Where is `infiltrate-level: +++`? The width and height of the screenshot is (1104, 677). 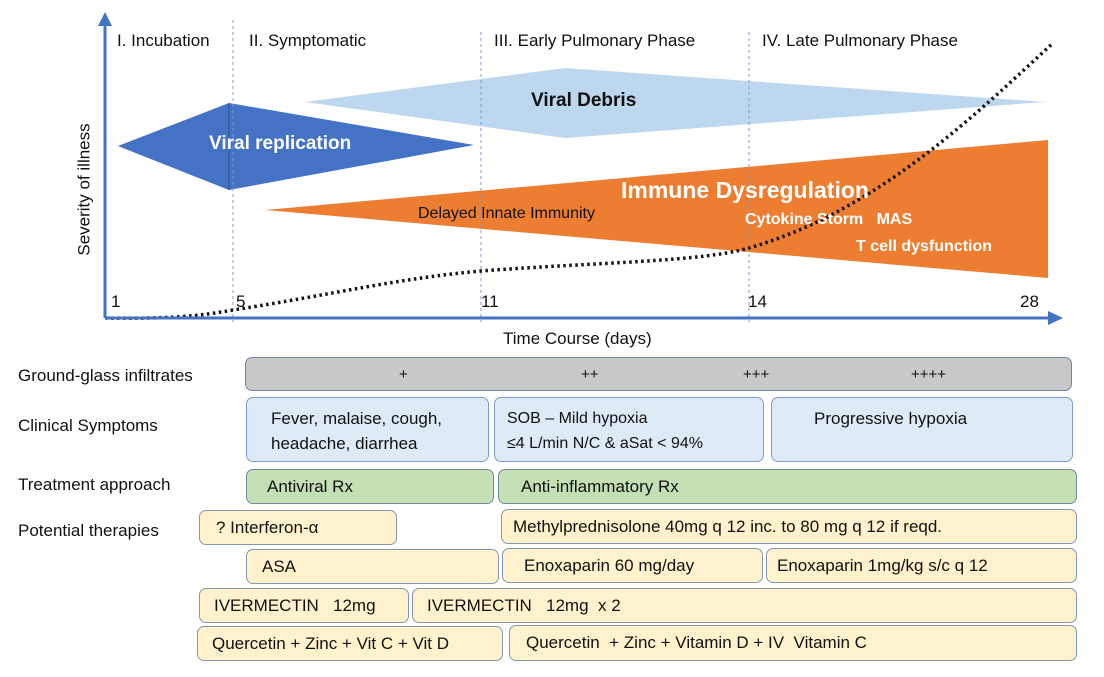 infiltrate-level: +++ is located at coordinates (756, 374).